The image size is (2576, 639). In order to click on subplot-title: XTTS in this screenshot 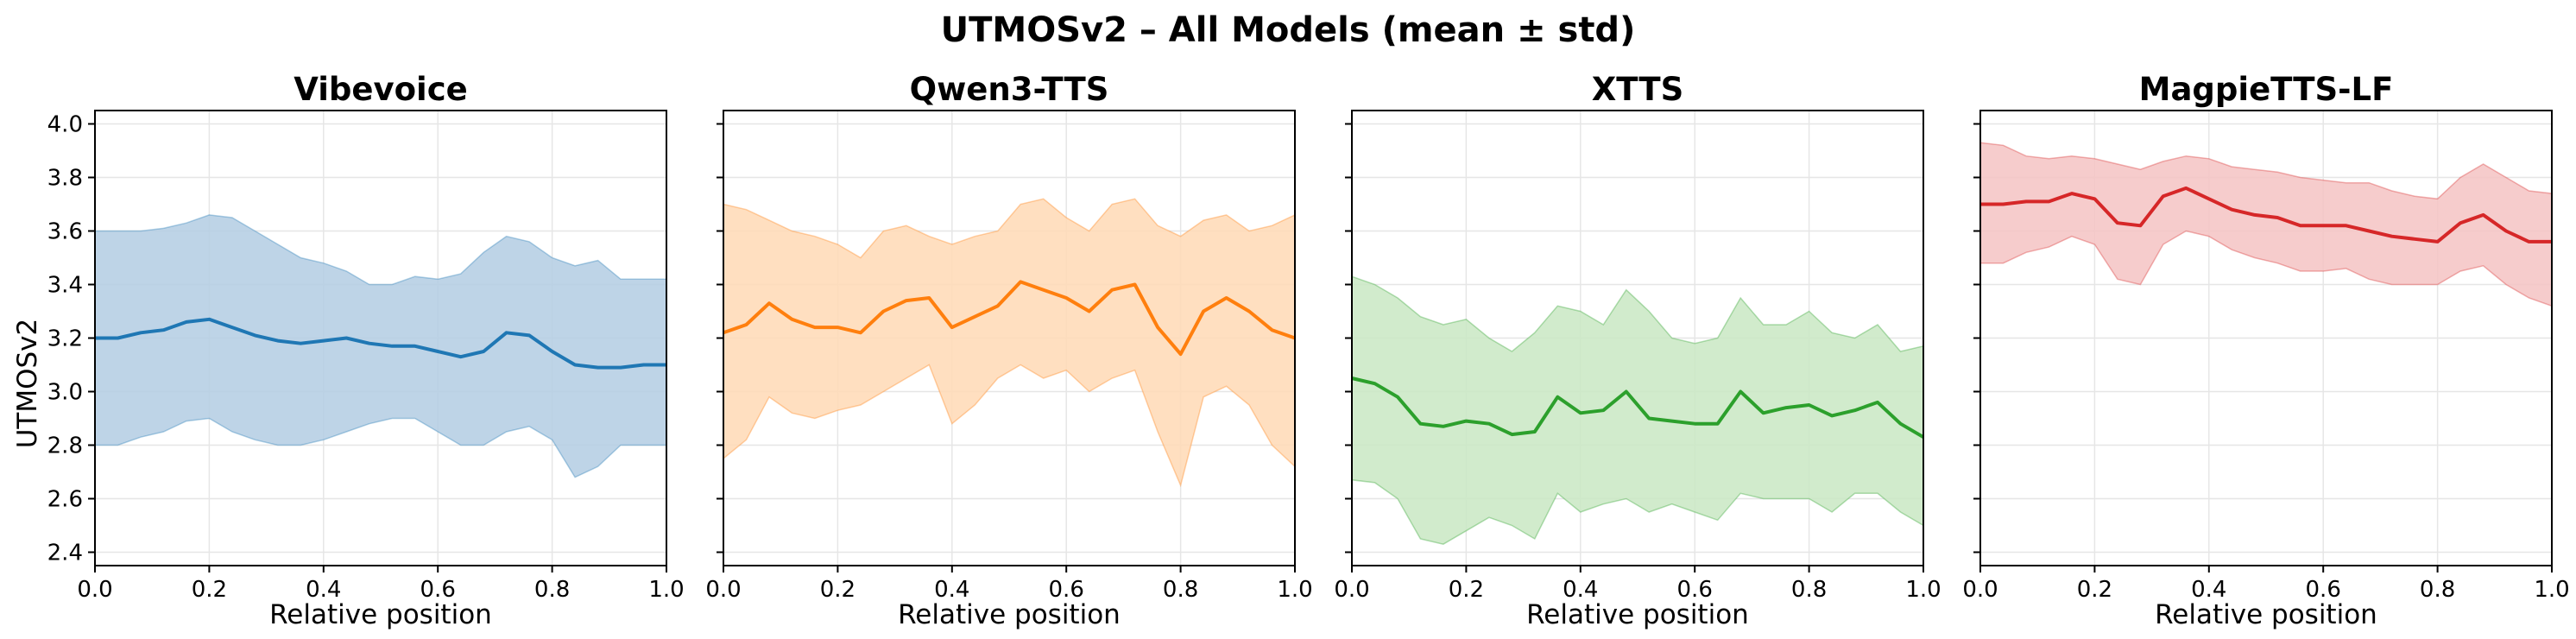, I will do `click(1638, 89)`.